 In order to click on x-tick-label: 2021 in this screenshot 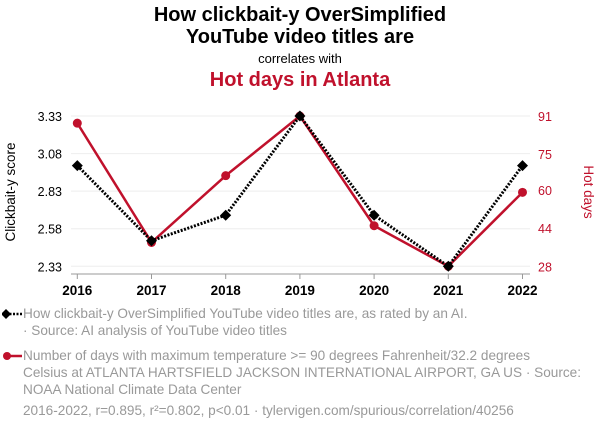, I will do `click(448, 290)`.